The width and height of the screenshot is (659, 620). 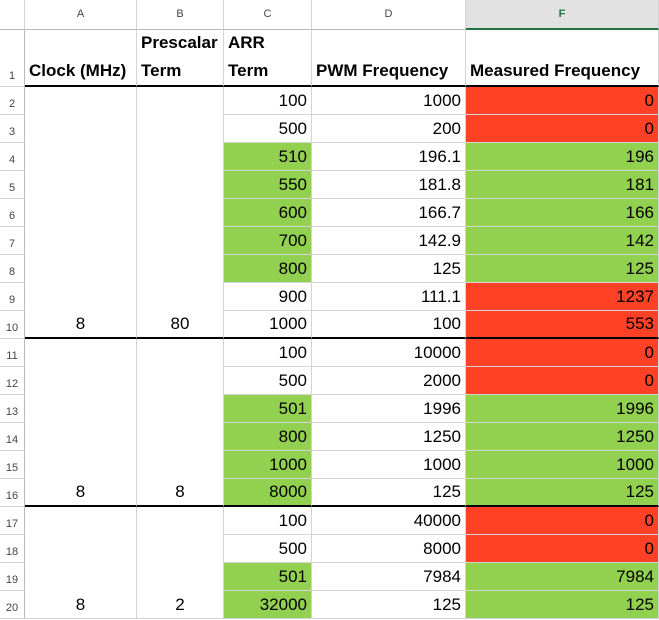 I want to click on row-header: 4, so click(x=12, y=157).